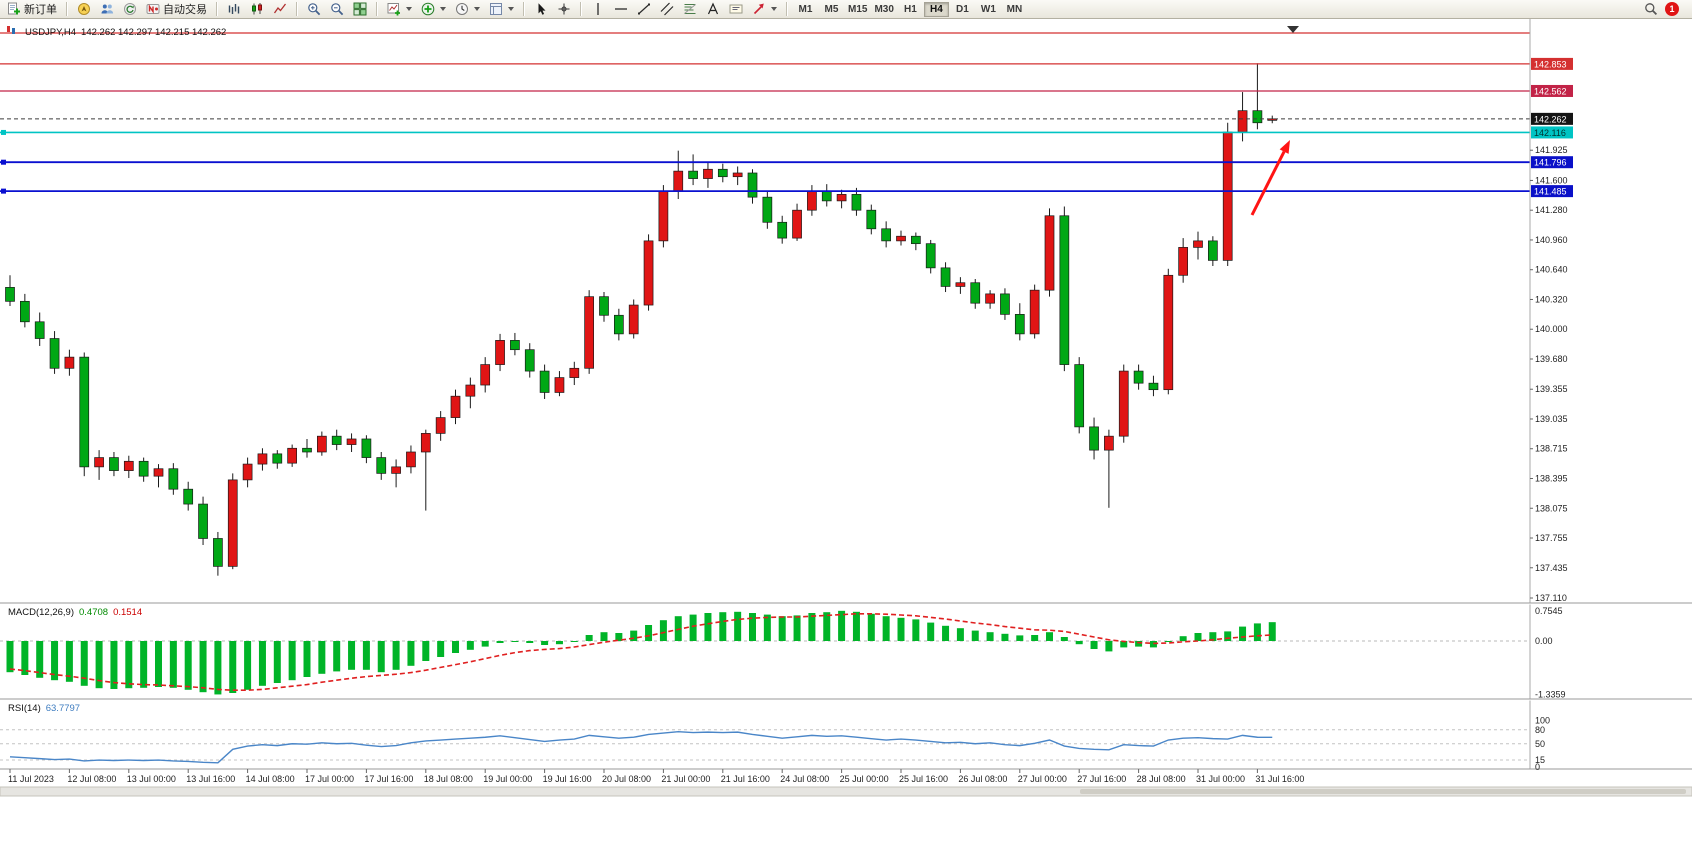  I want to click on macd-signal-value: 0.1514, so click(128, 612).